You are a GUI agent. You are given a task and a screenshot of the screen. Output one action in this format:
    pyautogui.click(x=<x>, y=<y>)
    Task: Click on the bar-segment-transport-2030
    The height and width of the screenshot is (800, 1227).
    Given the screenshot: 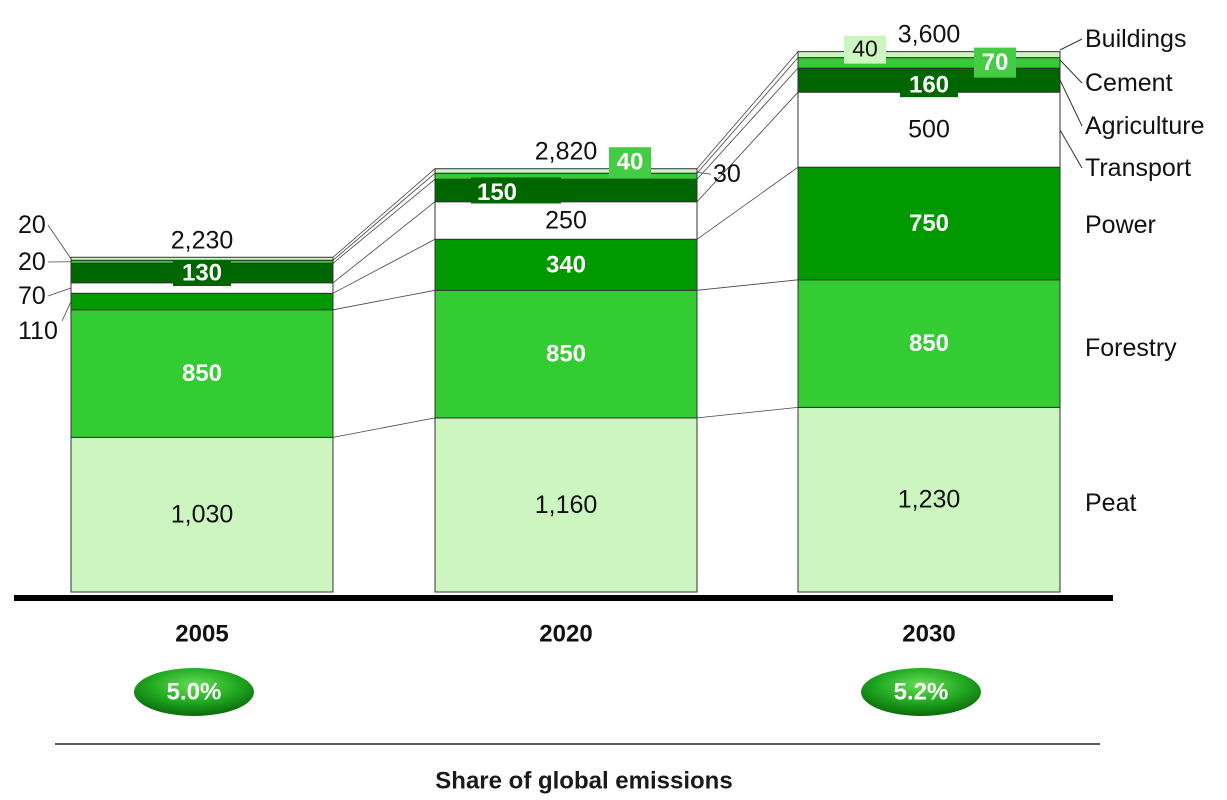 What is the action you would take?
    pyautogui.click(x=929, y=129)
    